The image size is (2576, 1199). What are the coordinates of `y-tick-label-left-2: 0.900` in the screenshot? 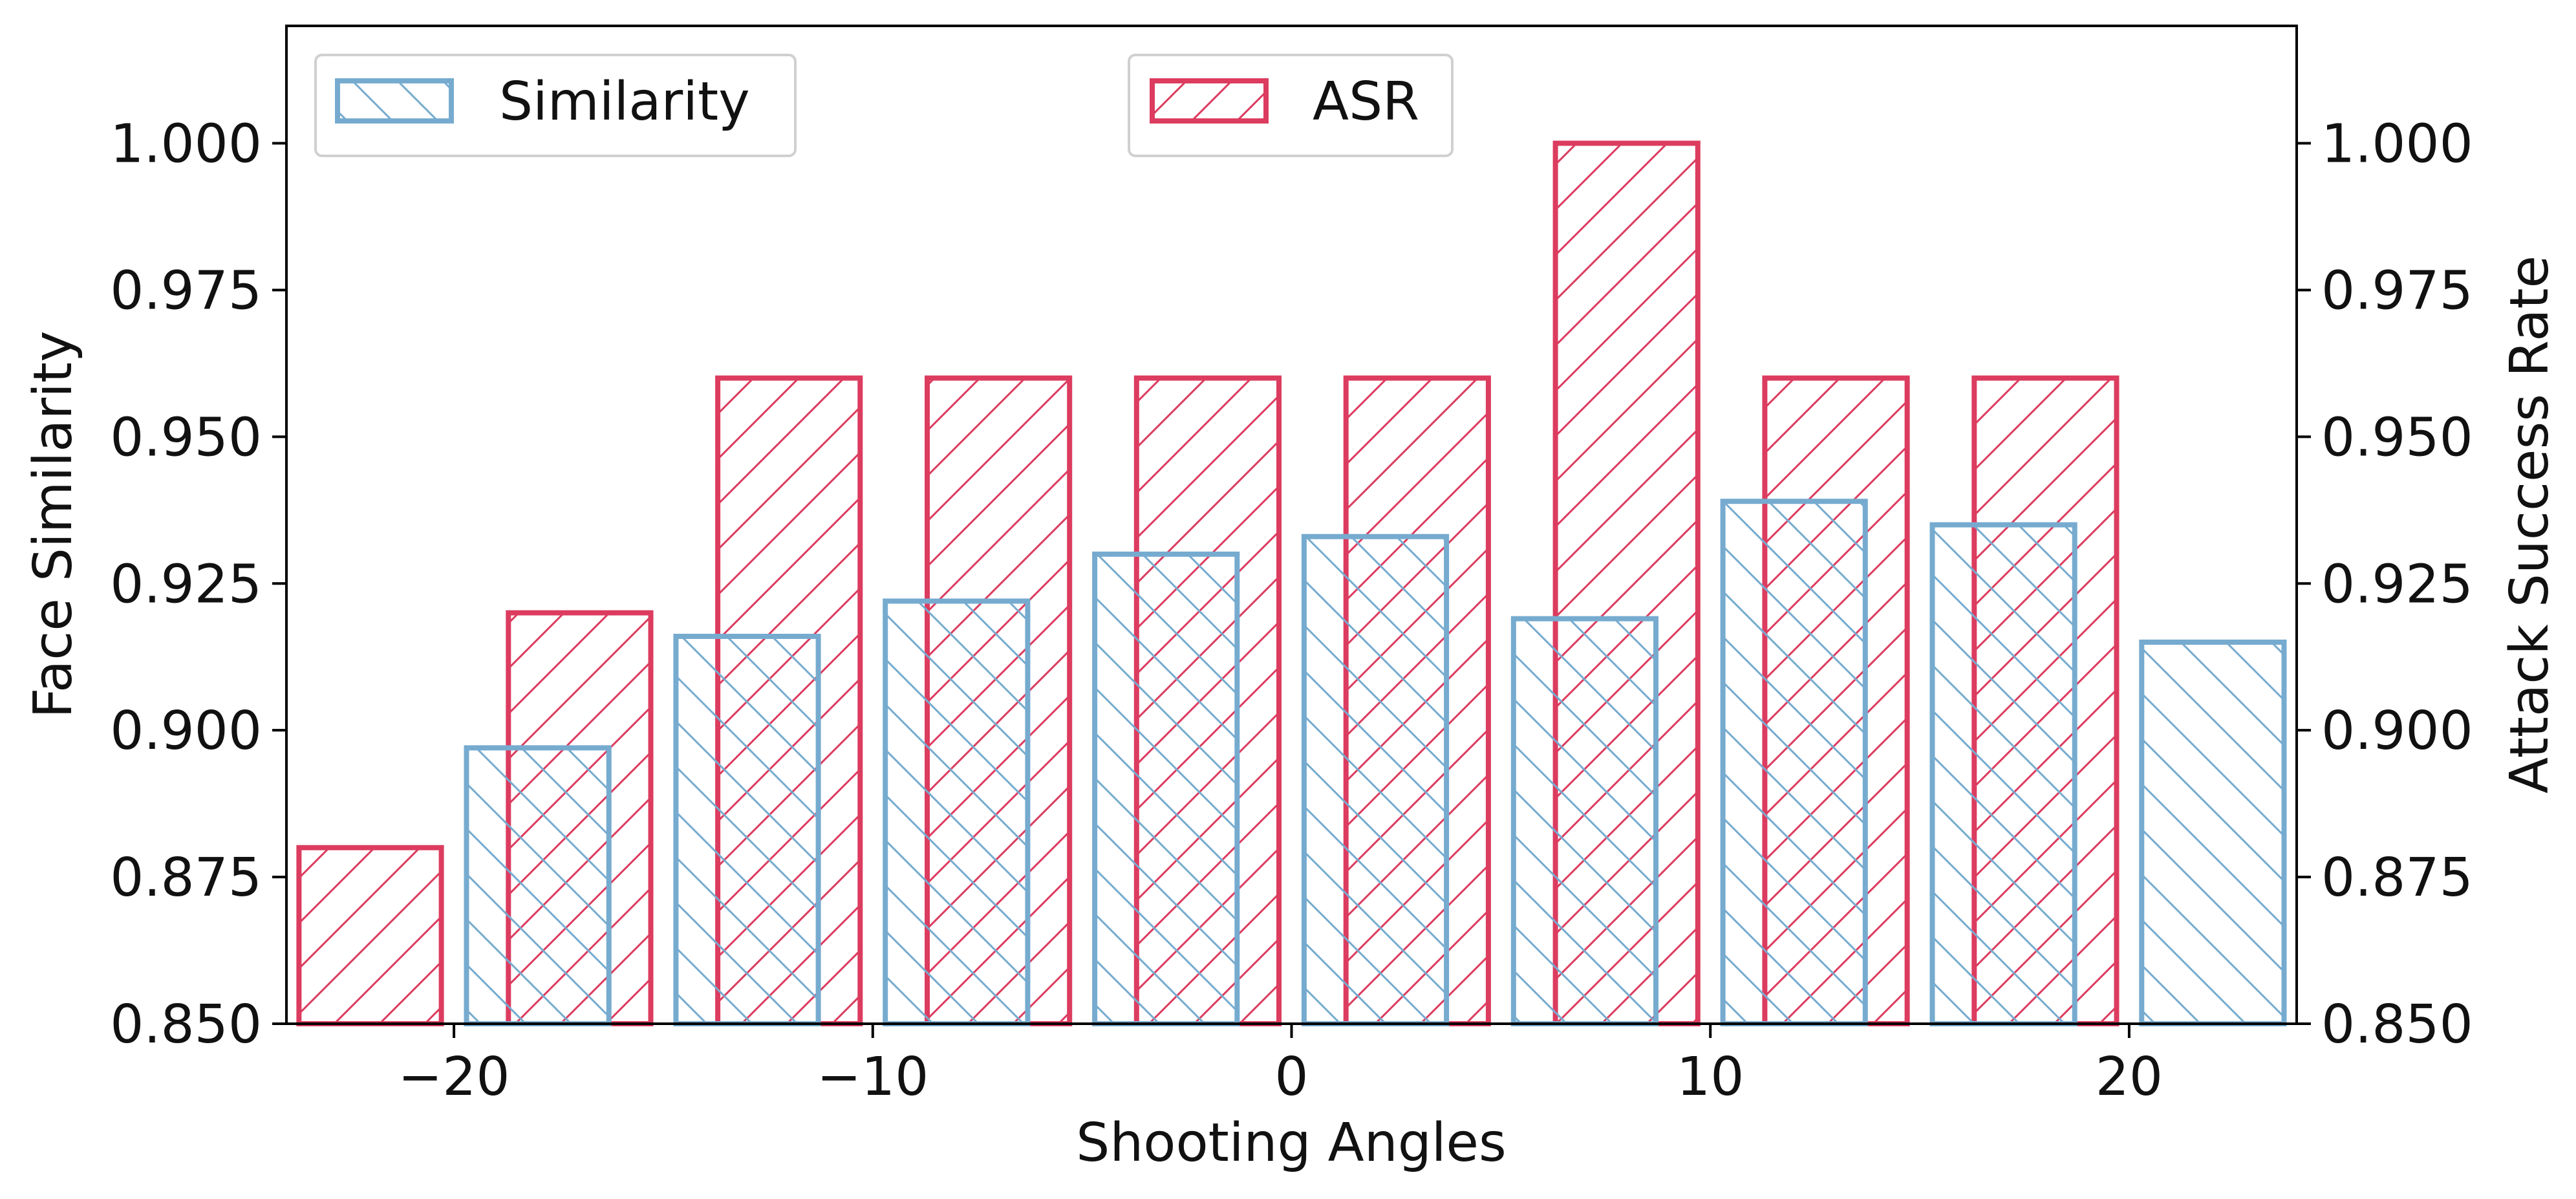 It's located at (186, 731).